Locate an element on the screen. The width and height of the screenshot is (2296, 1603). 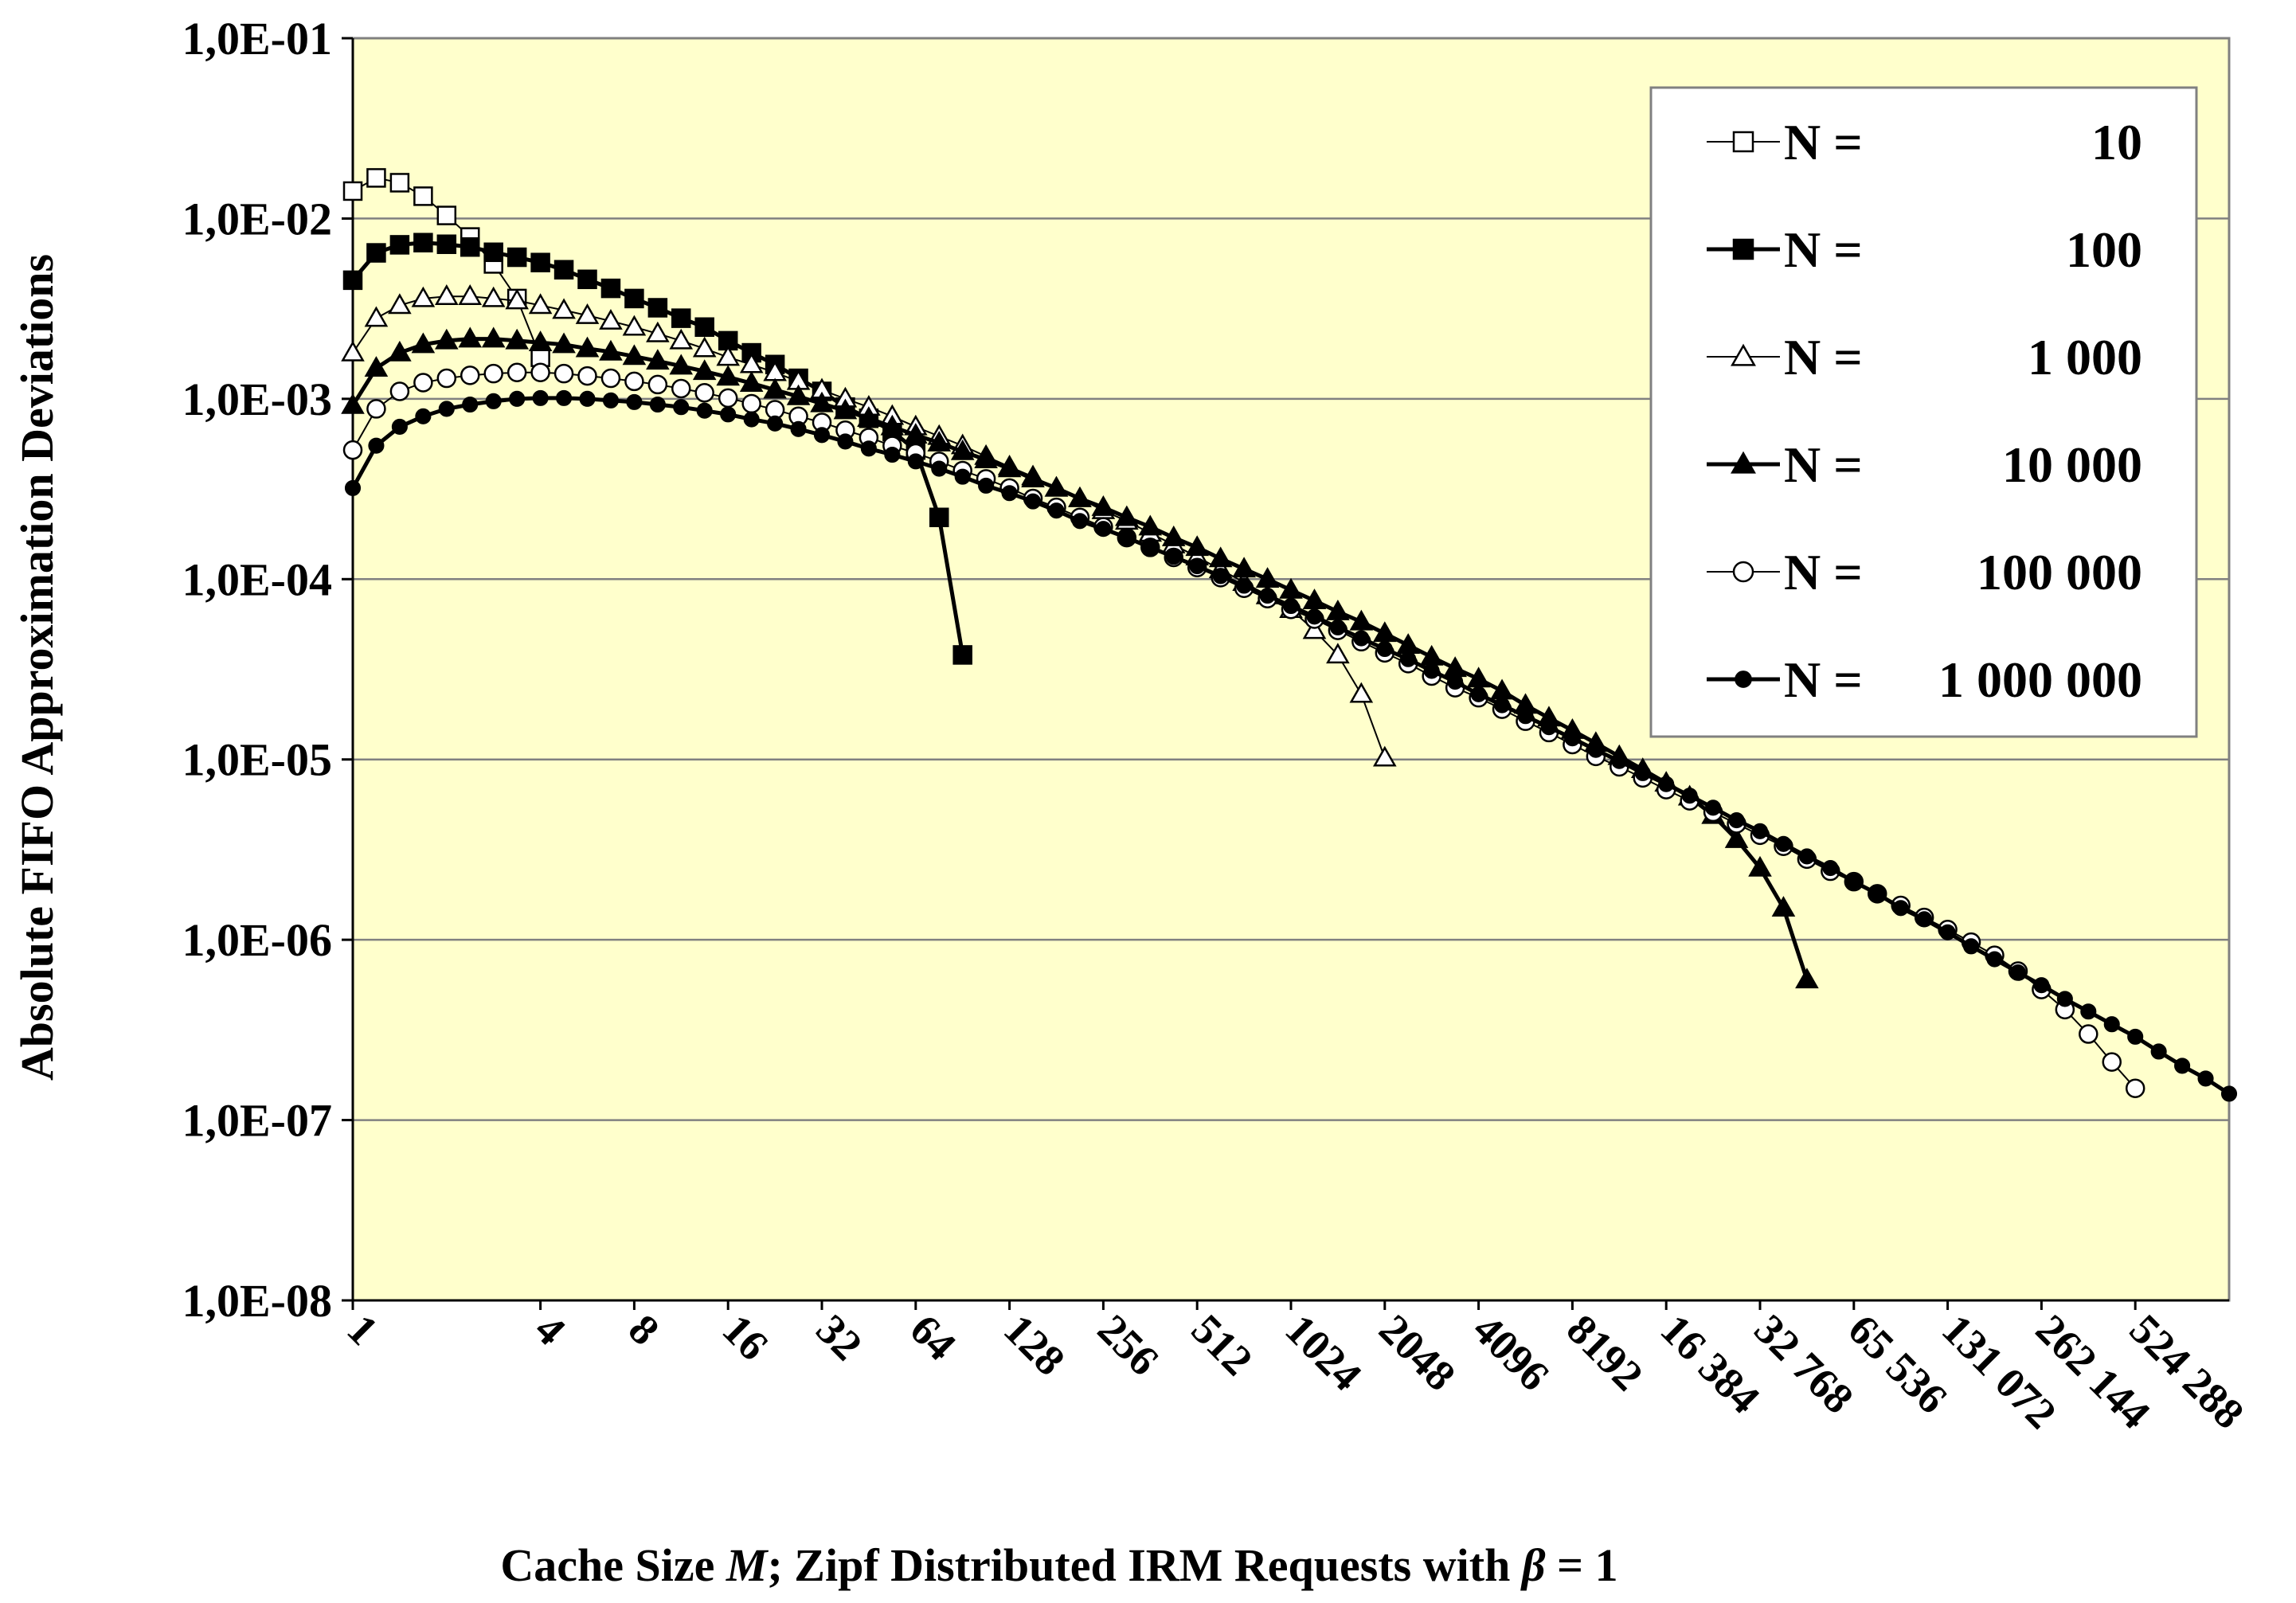
legend-label-value: 1 000 is located at coordinates (2085, 357).